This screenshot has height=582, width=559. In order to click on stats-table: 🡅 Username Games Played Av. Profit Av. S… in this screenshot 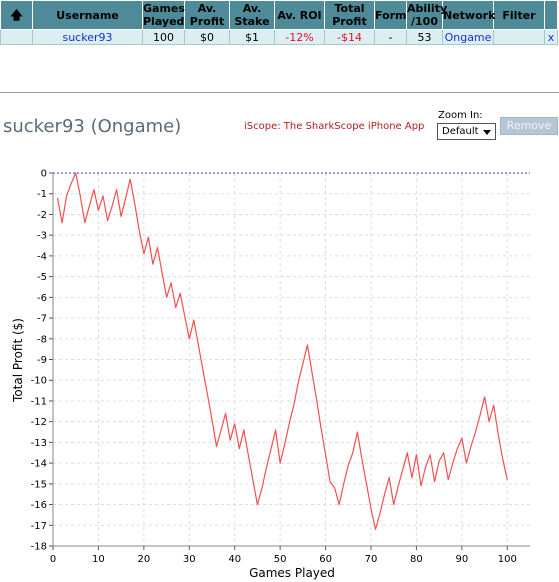, I will do `click(279, 22)`.